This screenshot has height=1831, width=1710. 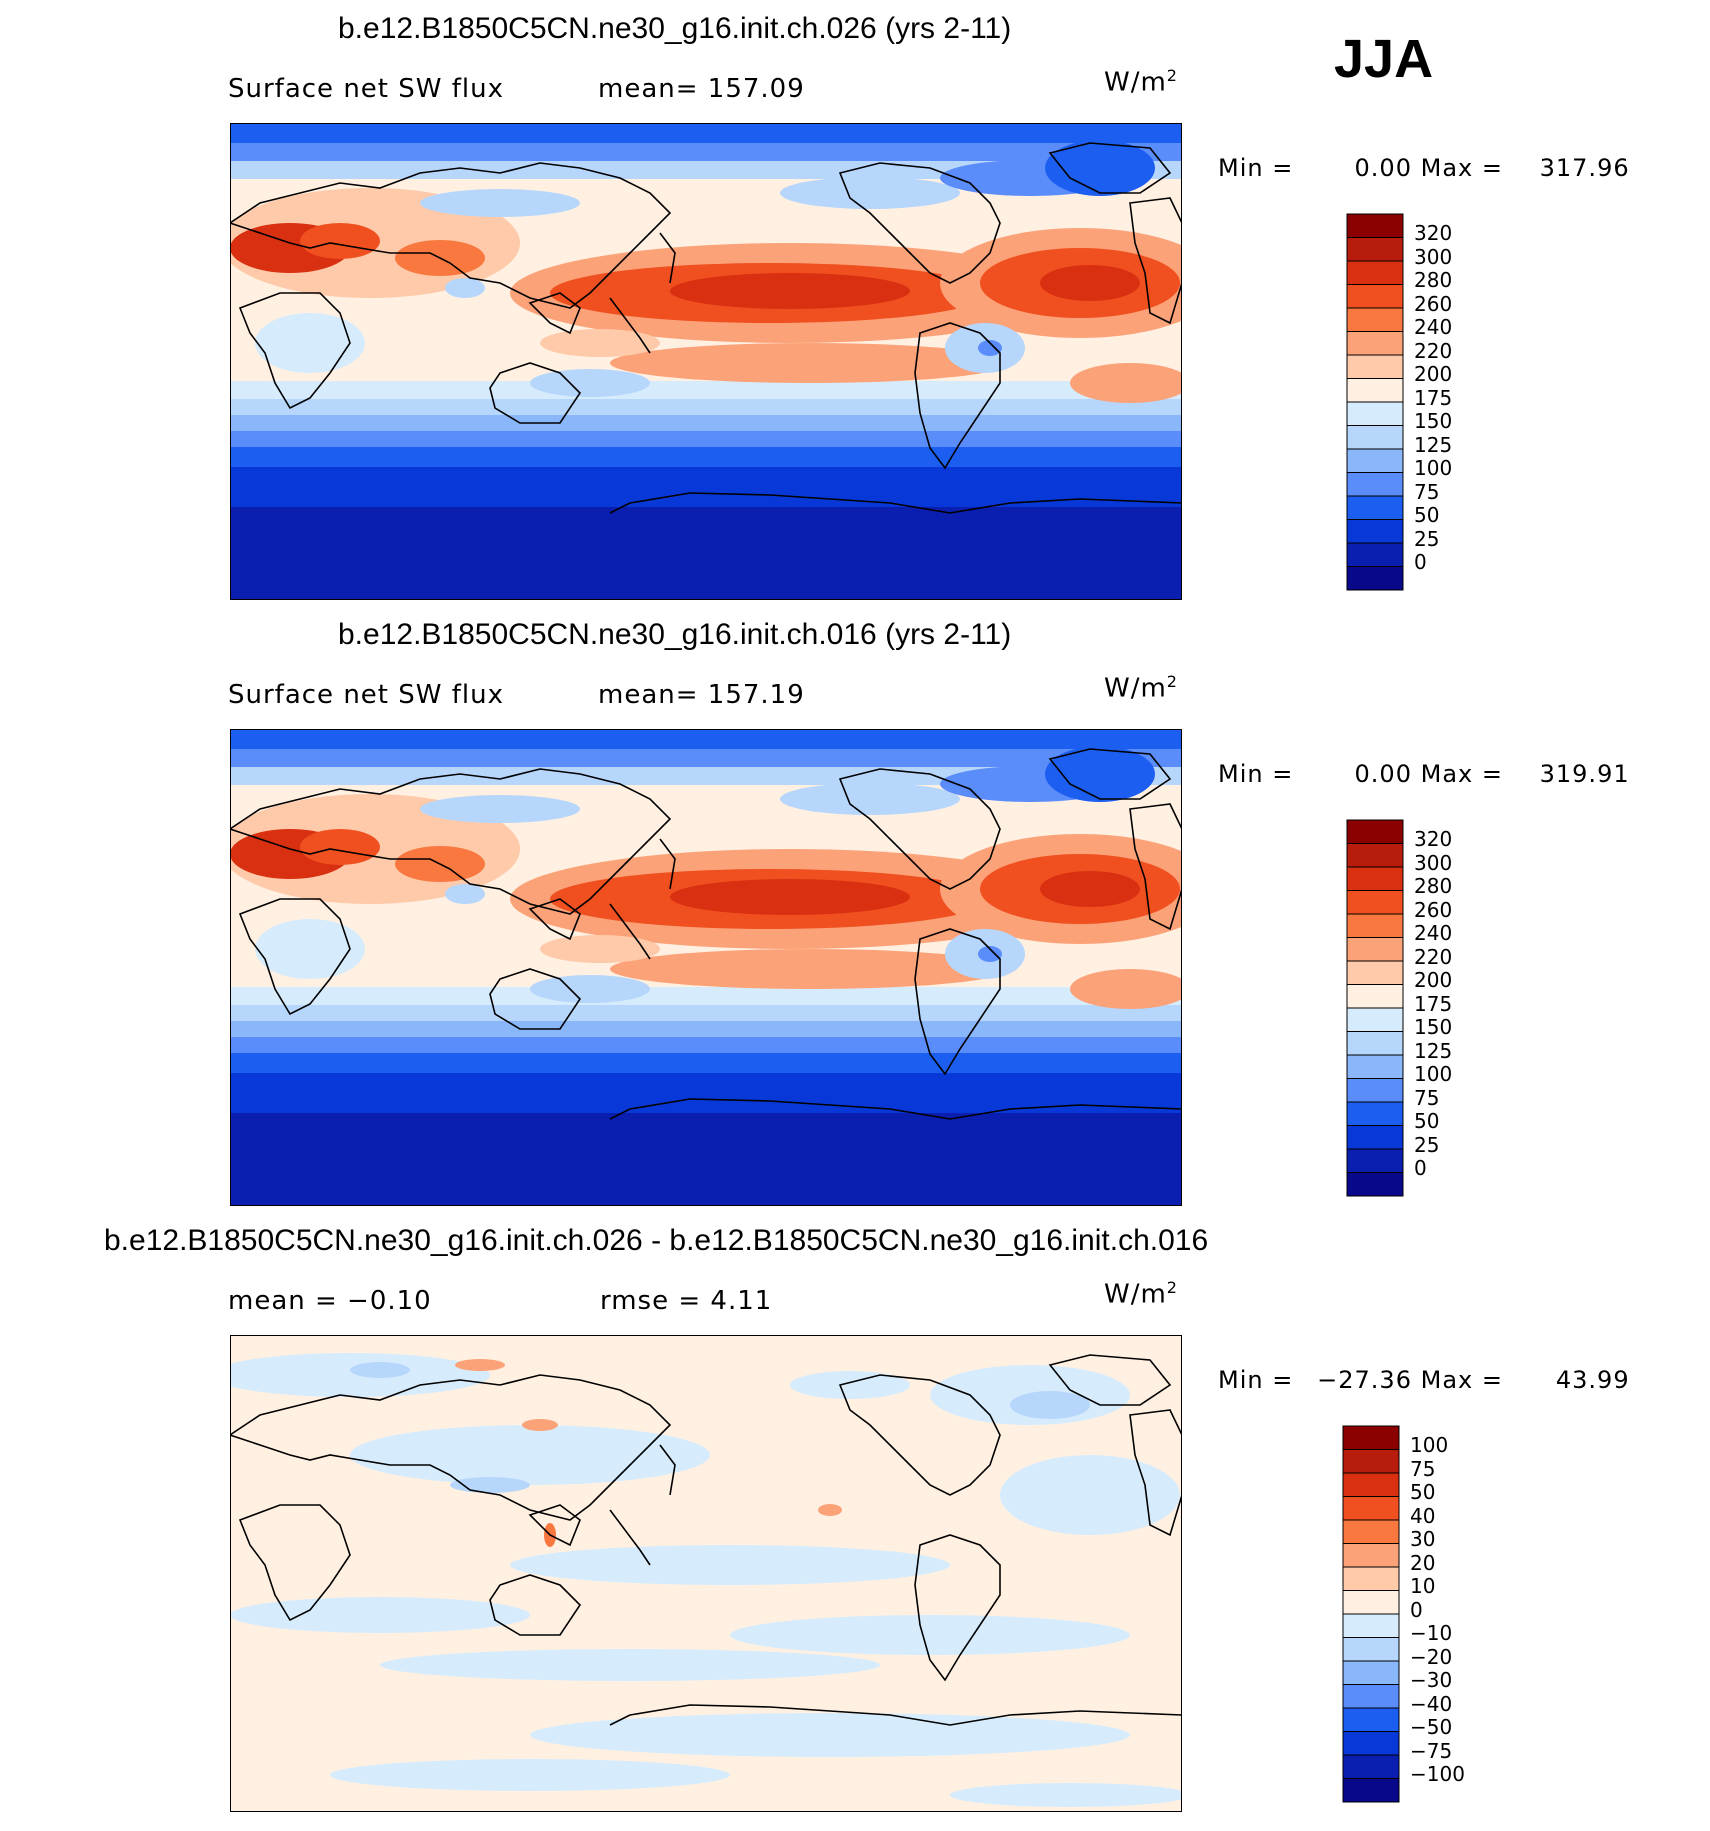 I want to click on mean-label: mean= 157.19, so click(x=701, y=695).